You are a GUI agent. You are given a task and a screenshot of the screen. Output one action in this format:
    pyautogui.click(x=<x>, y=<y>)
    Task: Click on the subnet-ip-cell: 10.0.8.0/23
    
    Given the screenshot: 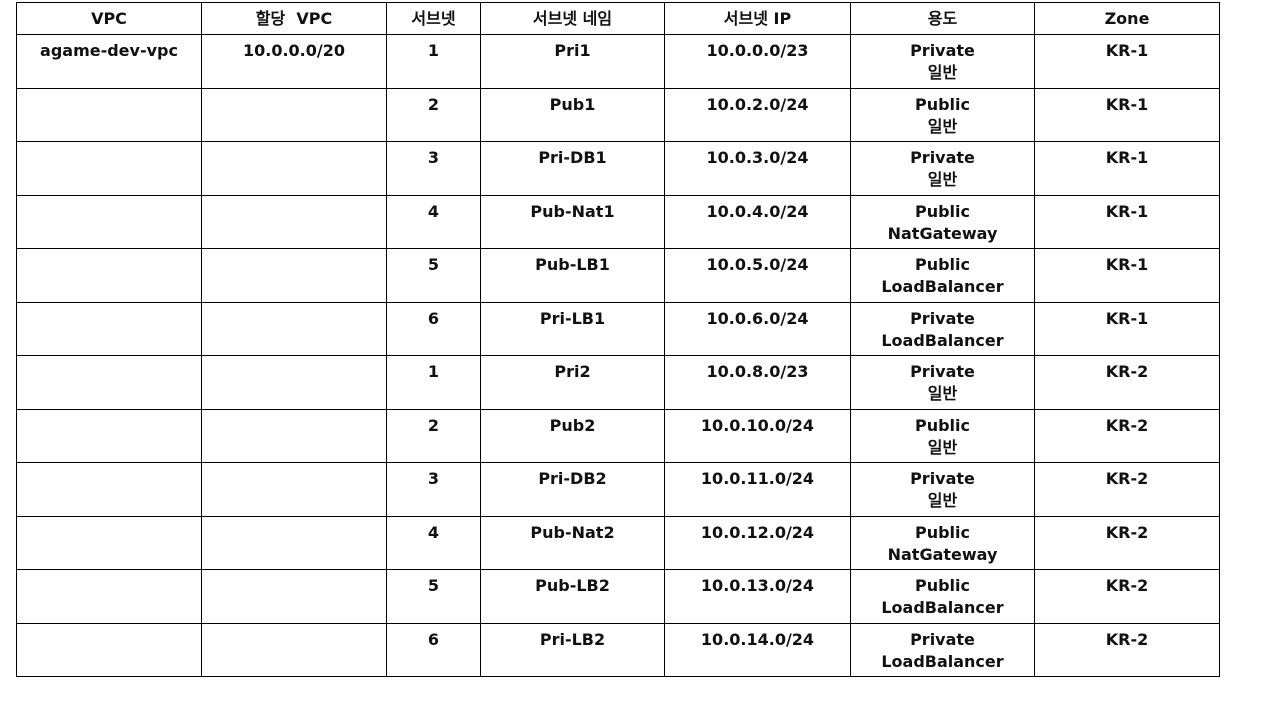 What is the action you would take?
    pyautogui.click(x=757, y=382)
    